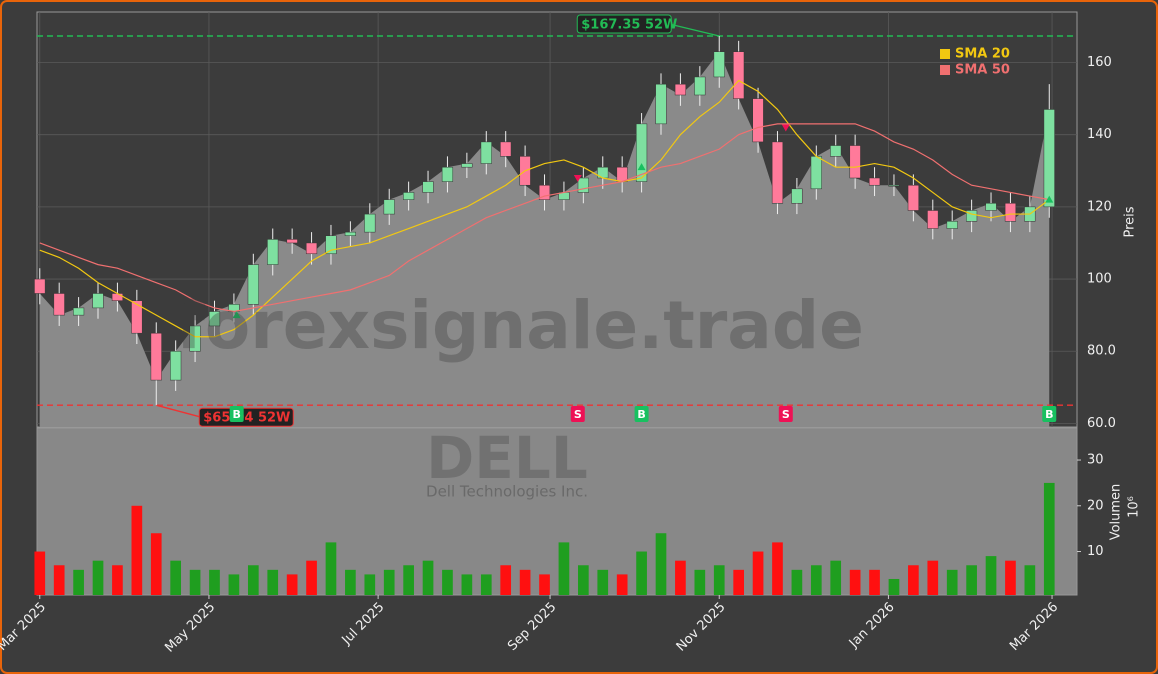  Describe the element at coordinates (1101, 351) in the screenshot. I see `y-tick-label: 80.0` at that location.